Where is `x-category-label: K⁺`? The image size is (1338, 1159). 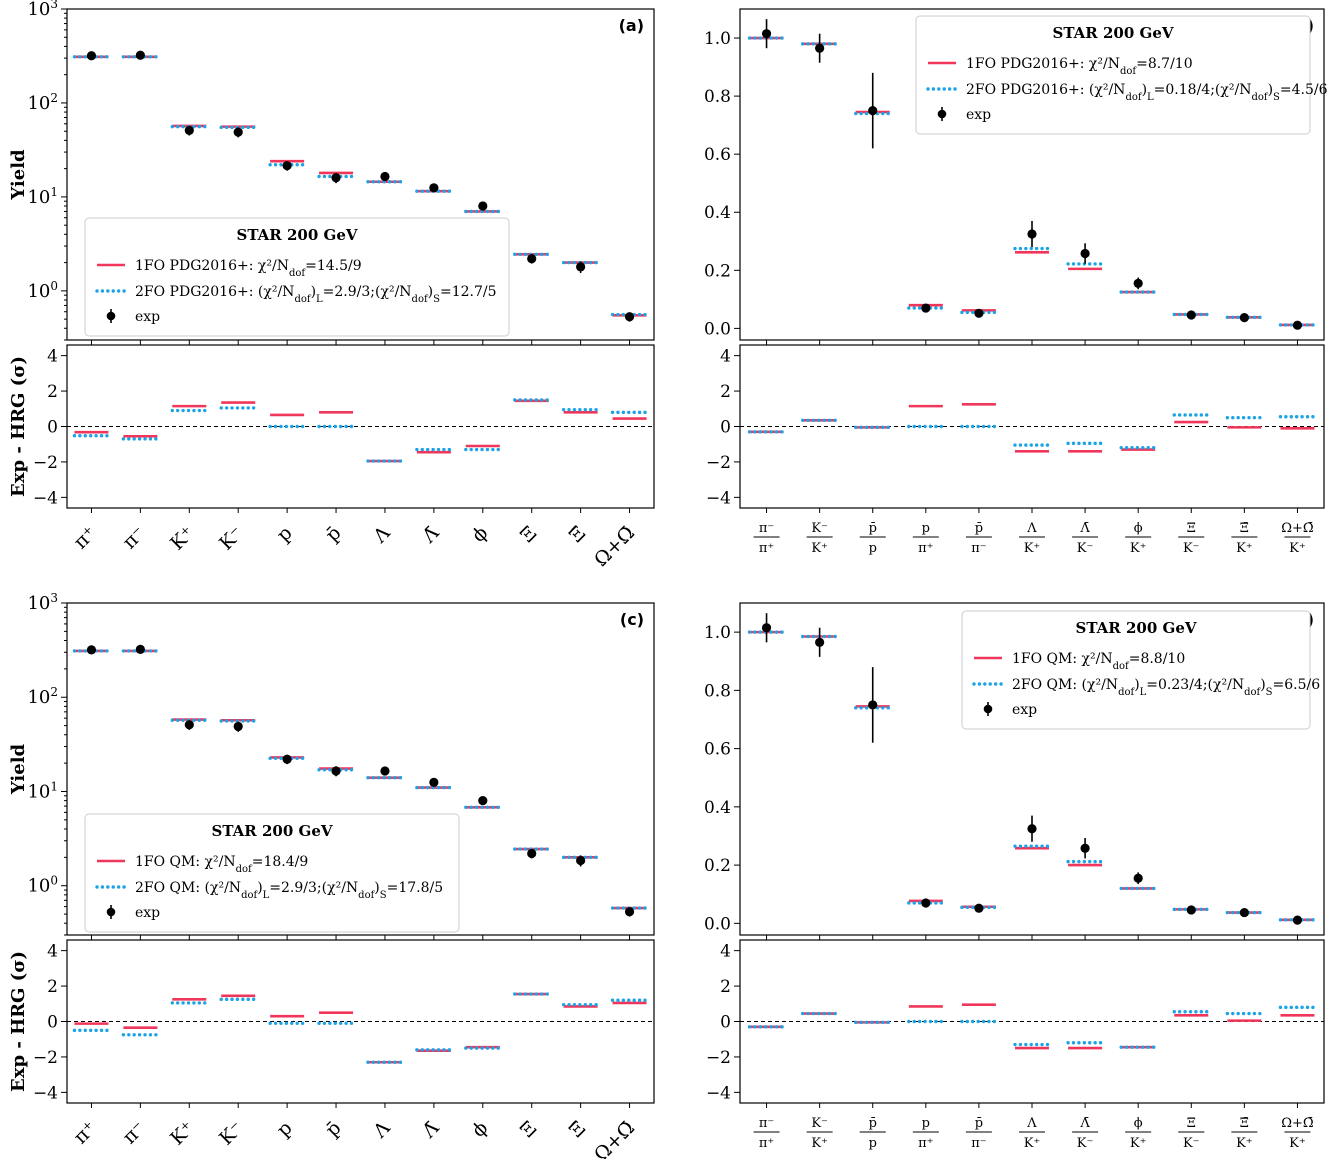 x-category-label: K⁺ is located at coordinates (182, 538).